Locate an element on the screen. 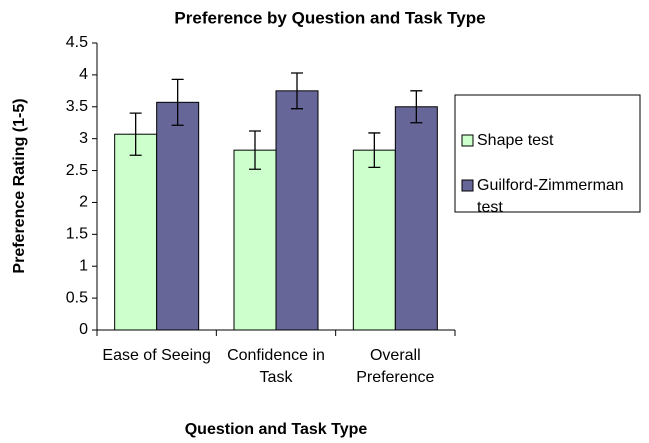 The image size is (649, 443). y-tick-label: 4.5 is located at coordinates (77, 42).